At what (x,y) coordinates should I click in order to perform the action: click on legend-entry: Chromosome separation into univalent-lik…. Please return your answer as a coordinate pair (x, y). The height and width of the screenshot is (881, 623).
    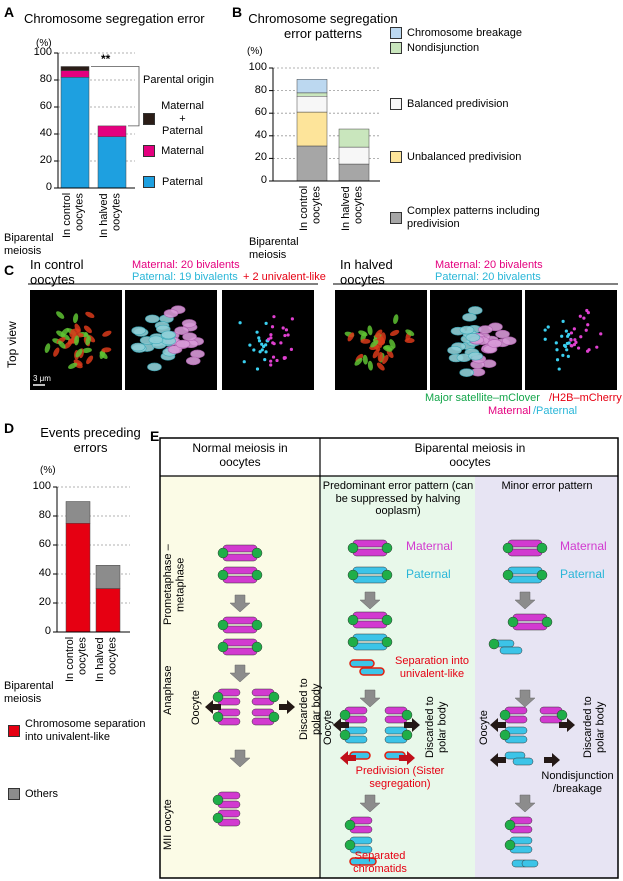
    Looking at the image, I should click on (78, 730).